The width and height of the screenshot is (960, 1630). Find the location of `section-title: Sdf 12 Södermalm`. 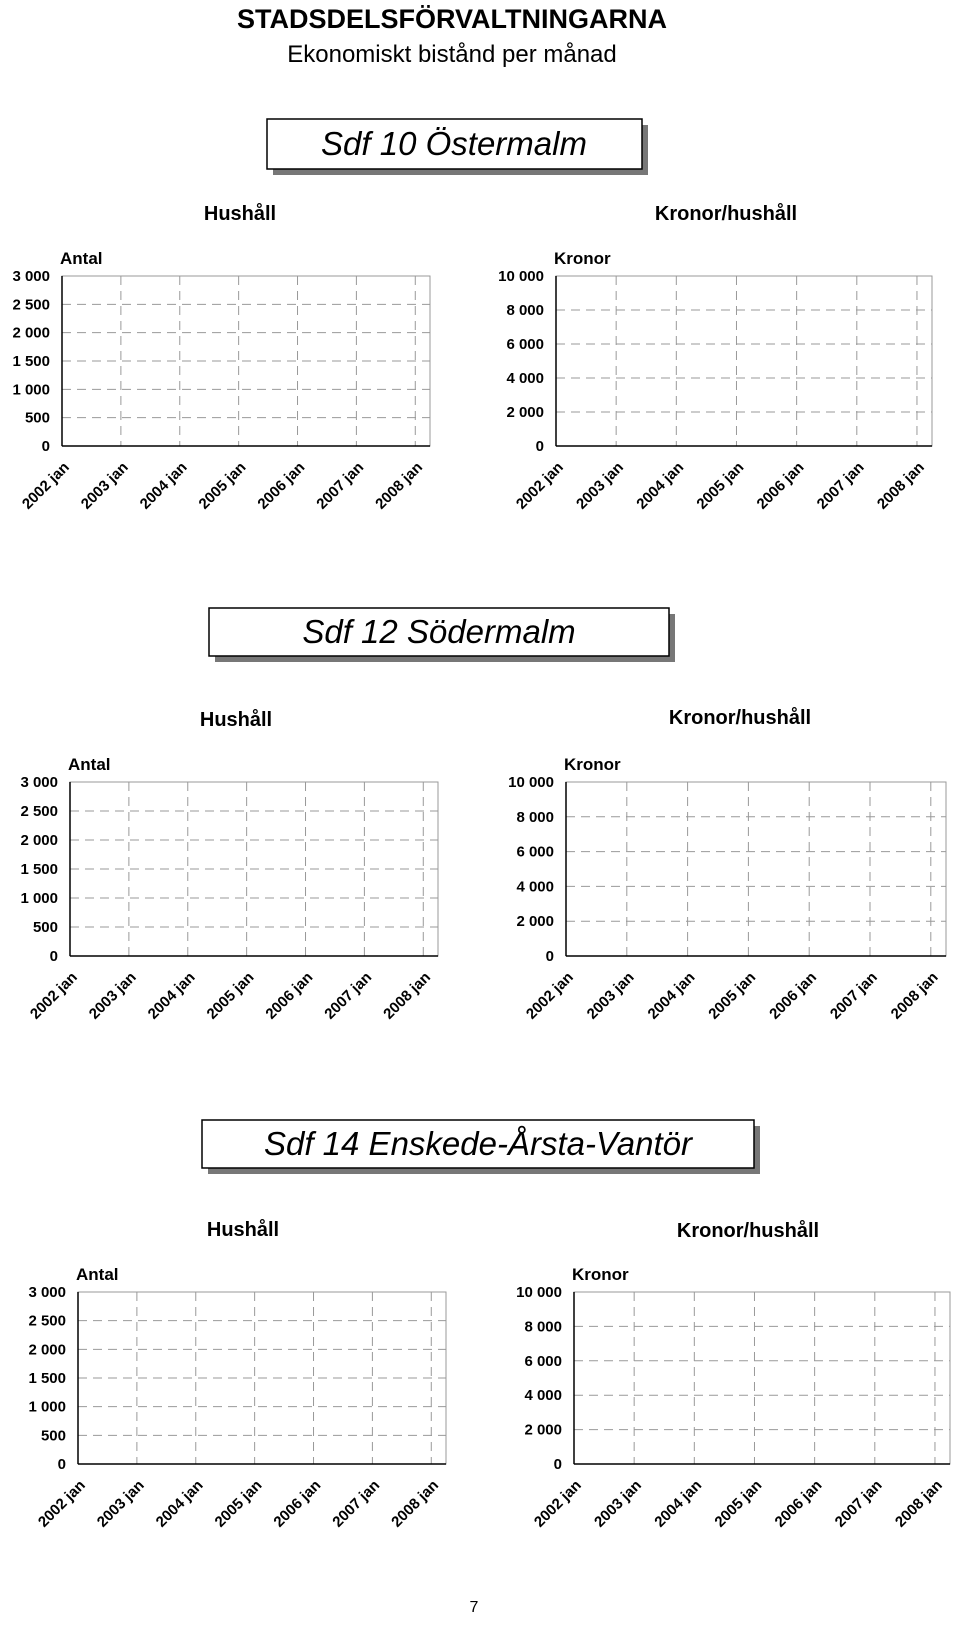

section-title: Sdf 12 Södermalm is located at coordinates (438, 631).